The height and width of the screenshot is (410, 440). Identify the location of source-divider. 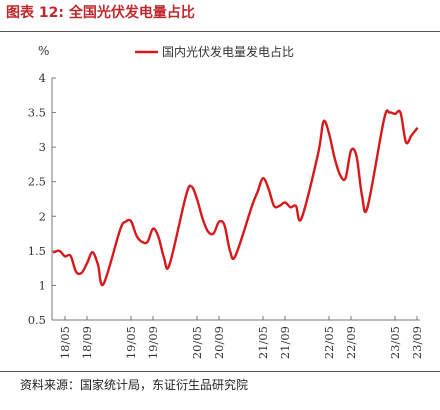
(220, 371).